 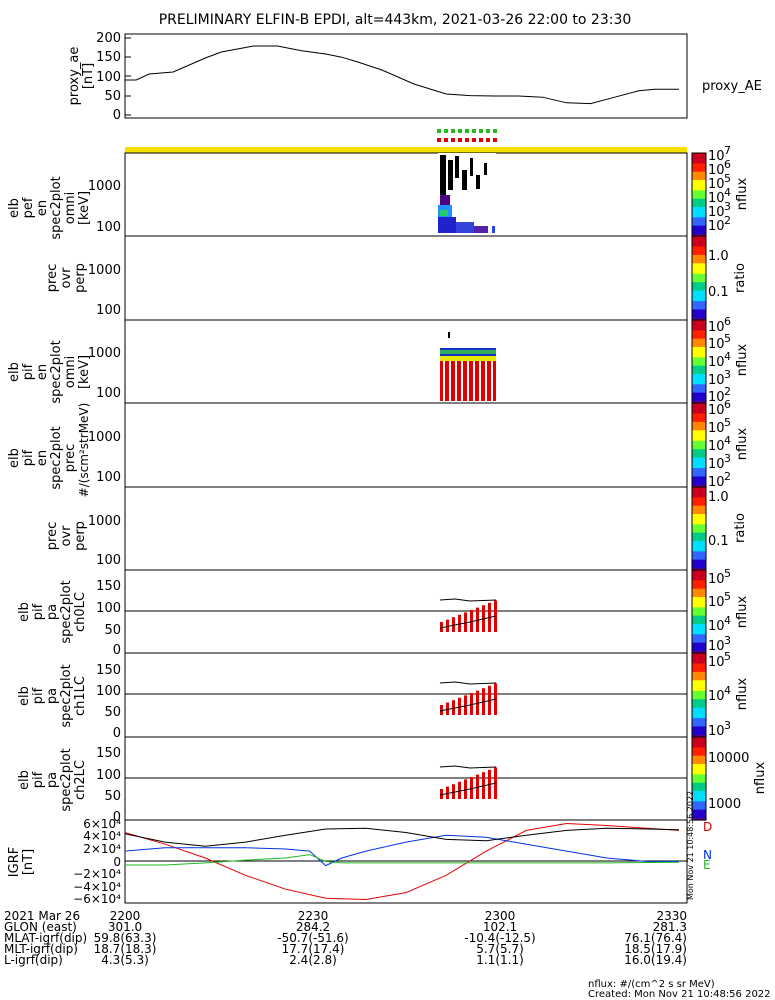 I want to click on svg-text: prec, so click(x=52, y=536).